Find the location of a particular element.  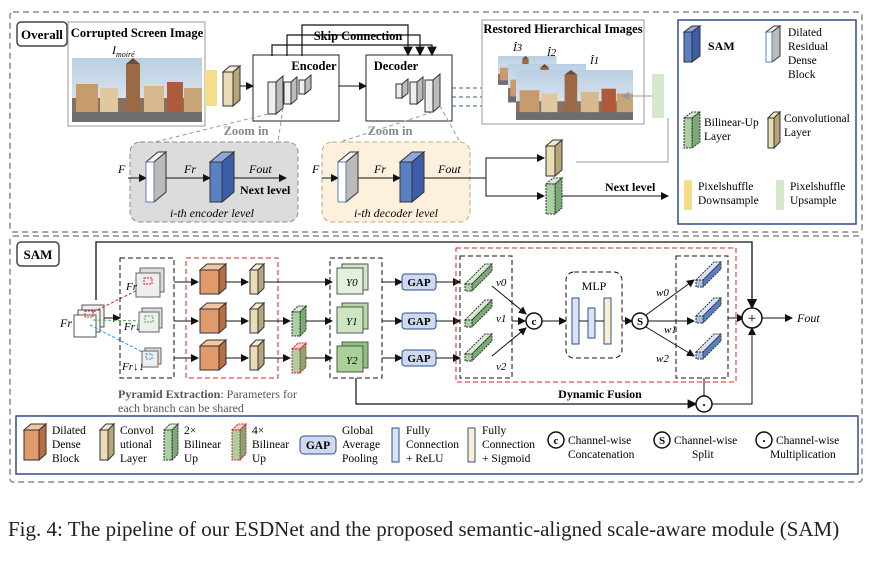

sam-input-label: Fr is located at coordinates (65, 323).